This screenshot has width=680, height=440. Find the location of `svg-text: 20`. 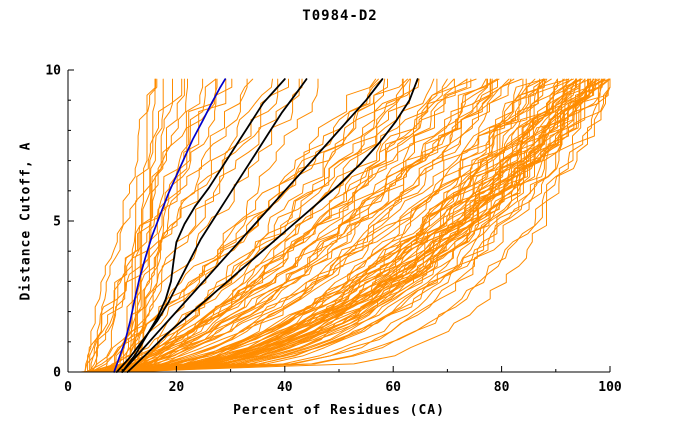

svg-text: 20 is located at coordinates (177, 387).